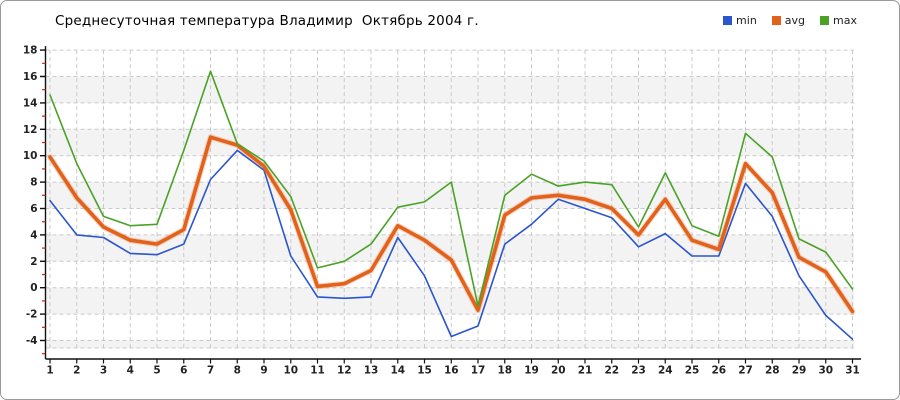 The height and width of the screenshot is (400, 900). I want to click on y-tick-label: 2, so click(33, 262).